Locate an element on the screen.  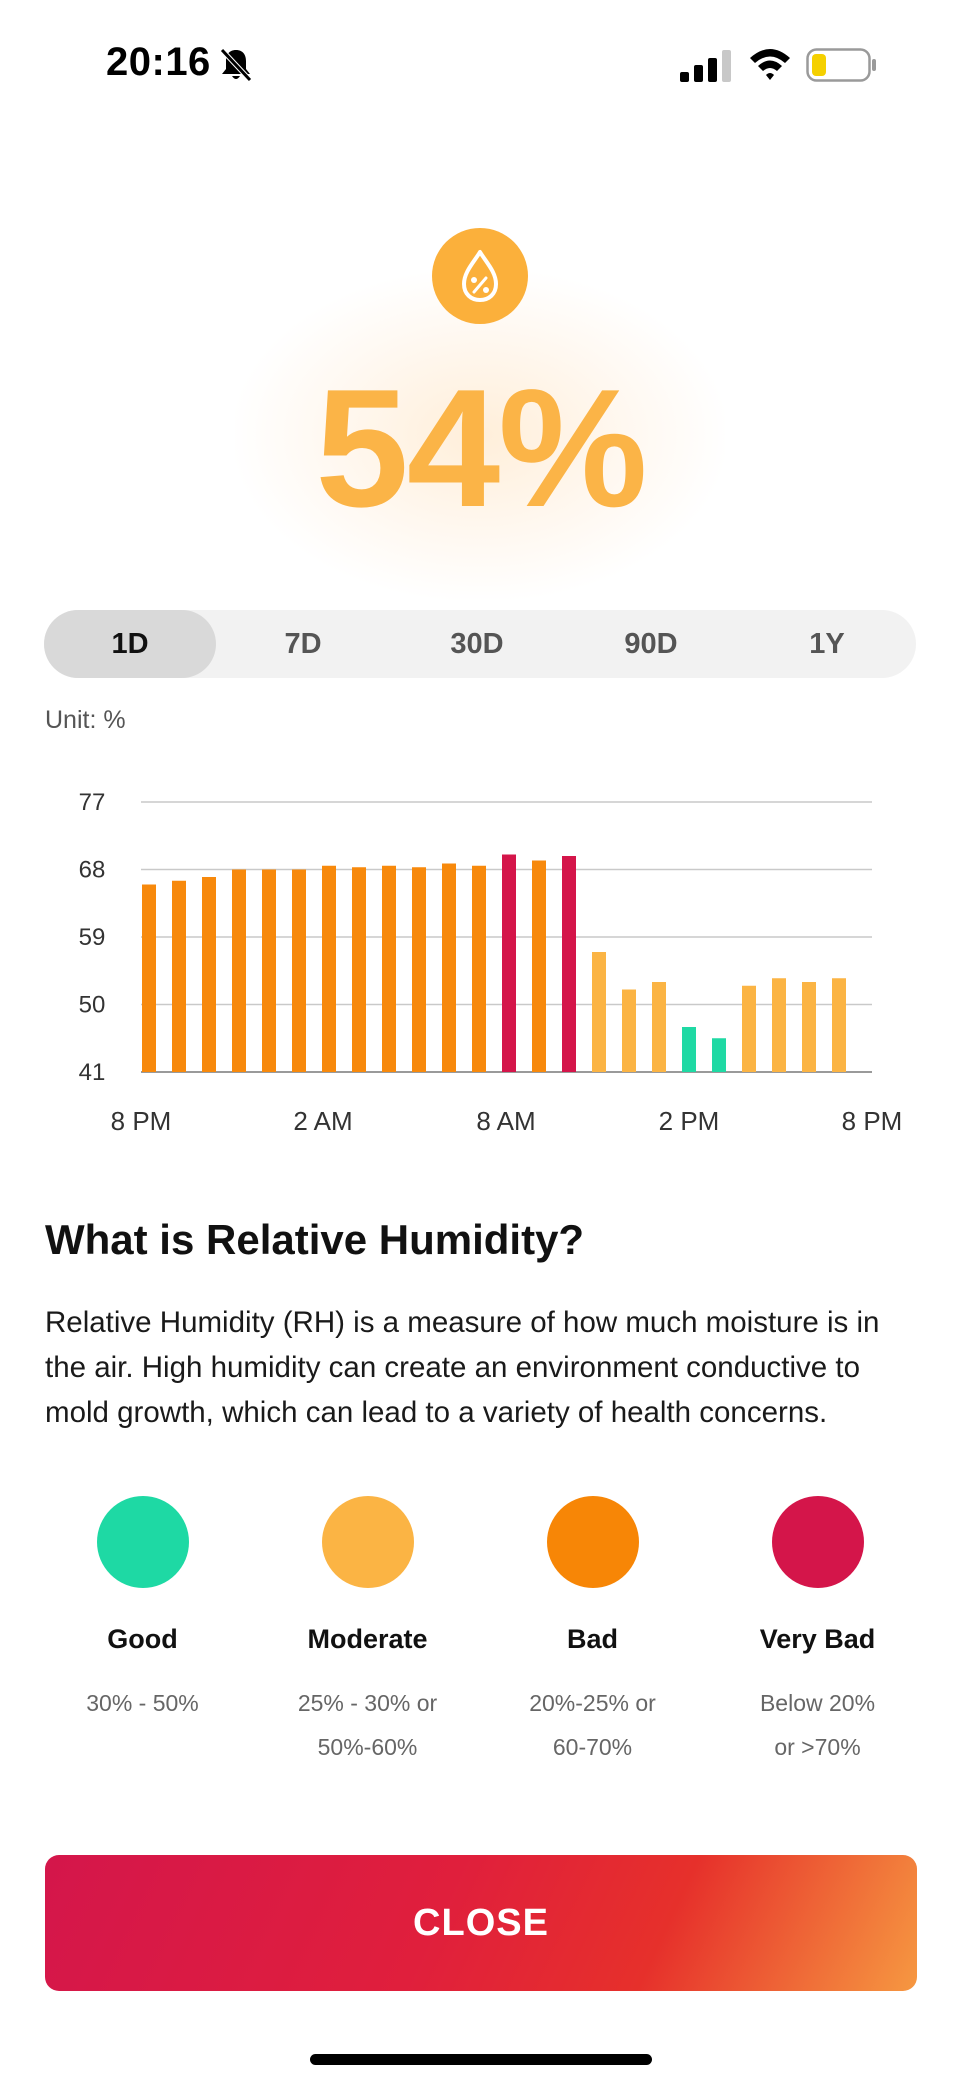
legend-item-moderate: Moderate 25% - 30% or 50%-60% is located at coordinates (367, 1632).